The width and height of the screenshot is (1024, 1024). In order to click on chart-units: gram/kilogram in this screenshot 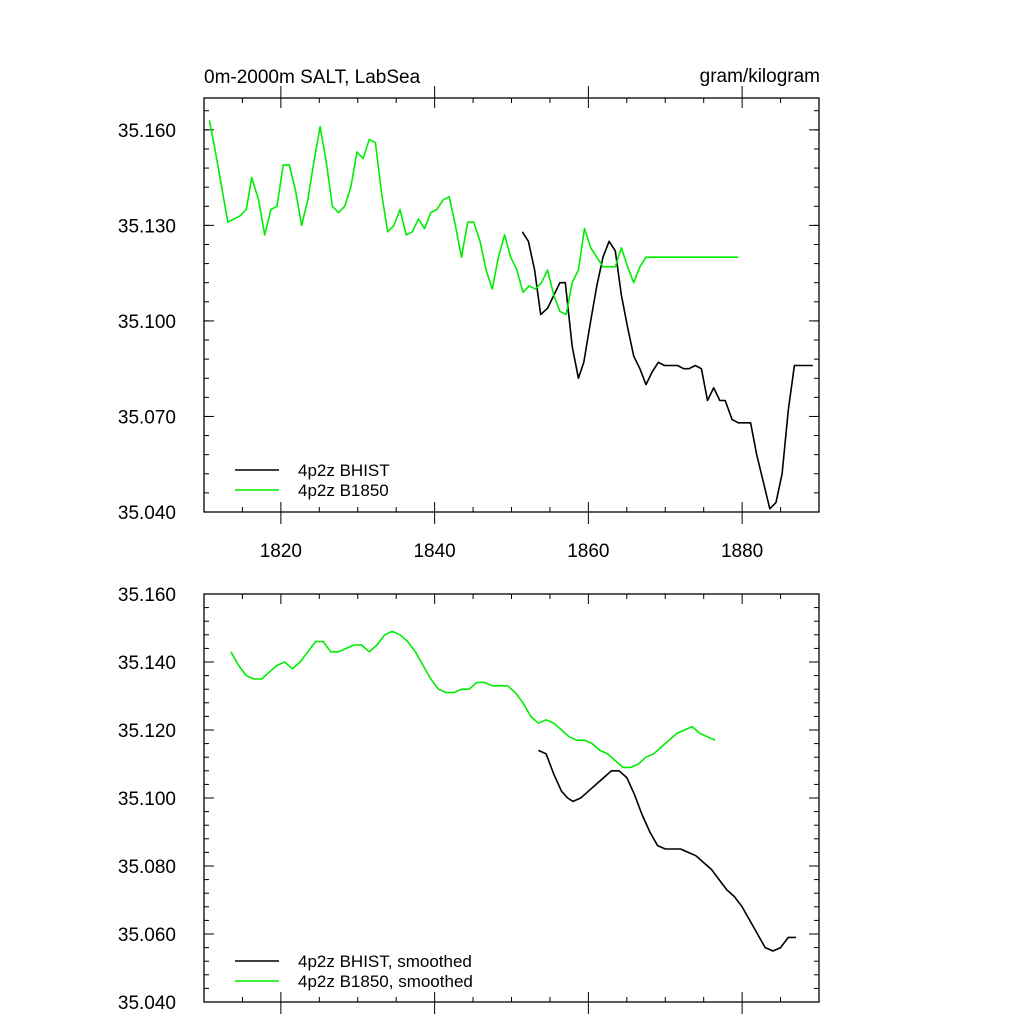, I will do `click(760, 76)`.